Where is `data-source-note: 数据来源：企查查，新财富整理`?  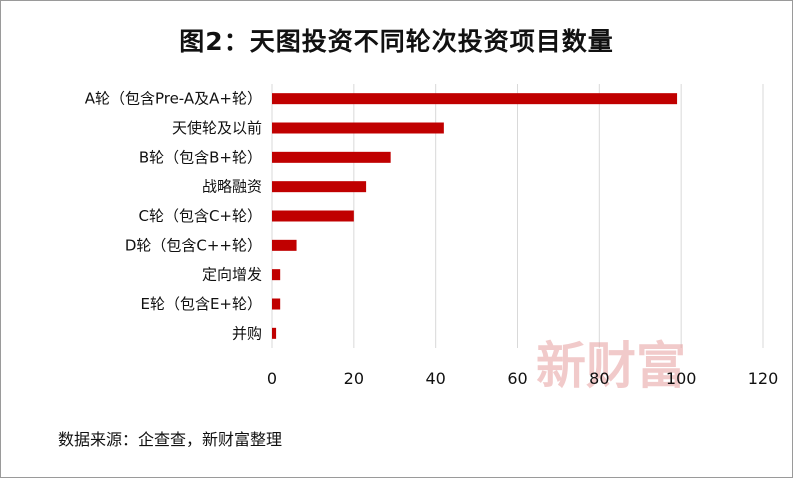
data-source-note: 数据来源：企查查，新财富整理 is located at coordinates (170, 439).